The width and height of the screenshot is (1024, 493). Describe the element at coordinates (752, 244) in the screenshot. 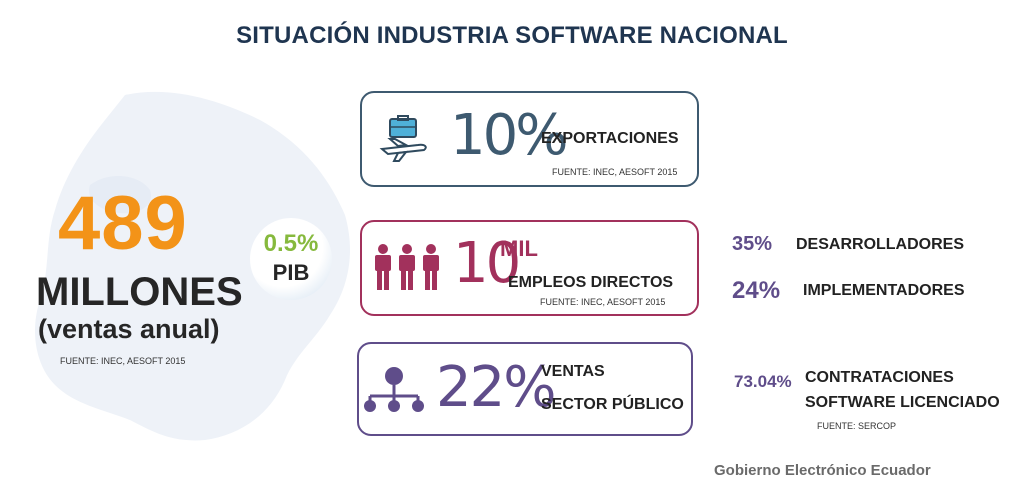

I see `developers-percent: 35%` at that location.